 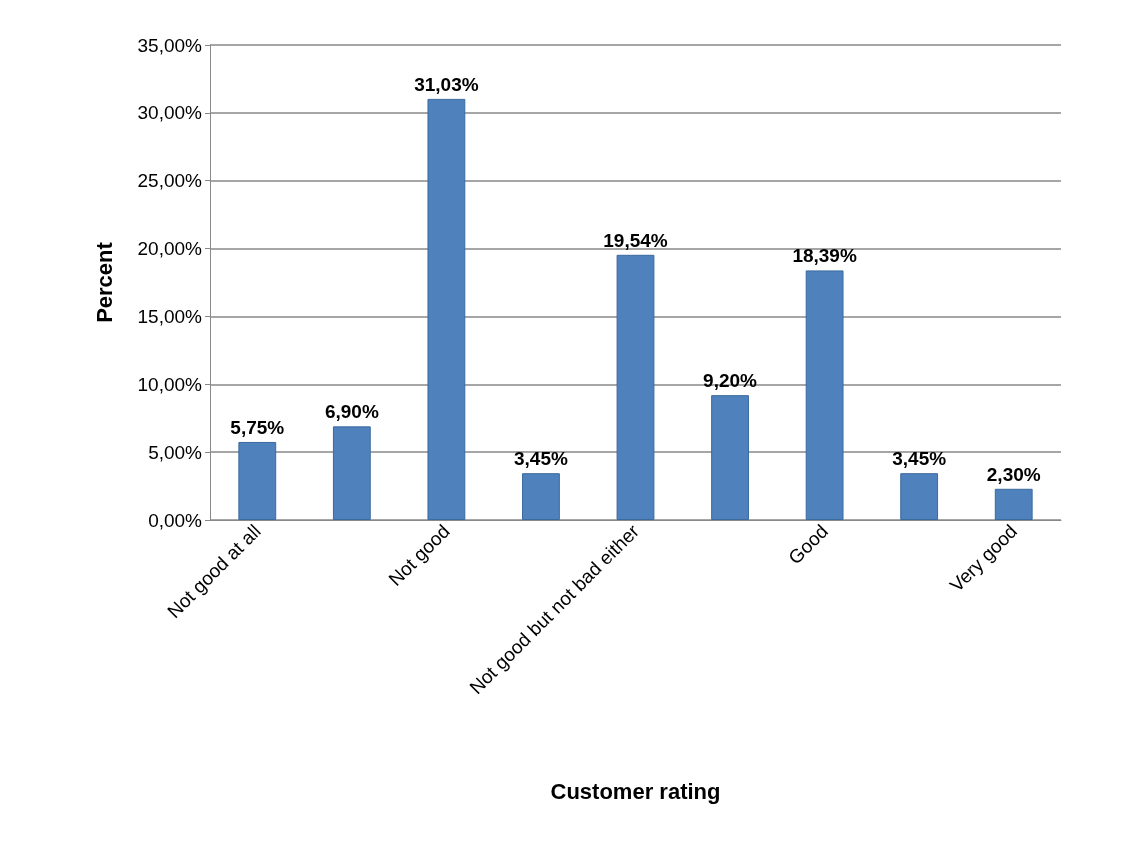 What do you see at coordinates (635, 240) in the screenshot?
I see `data-label: 19,54%` at bounding box center [635, 240].